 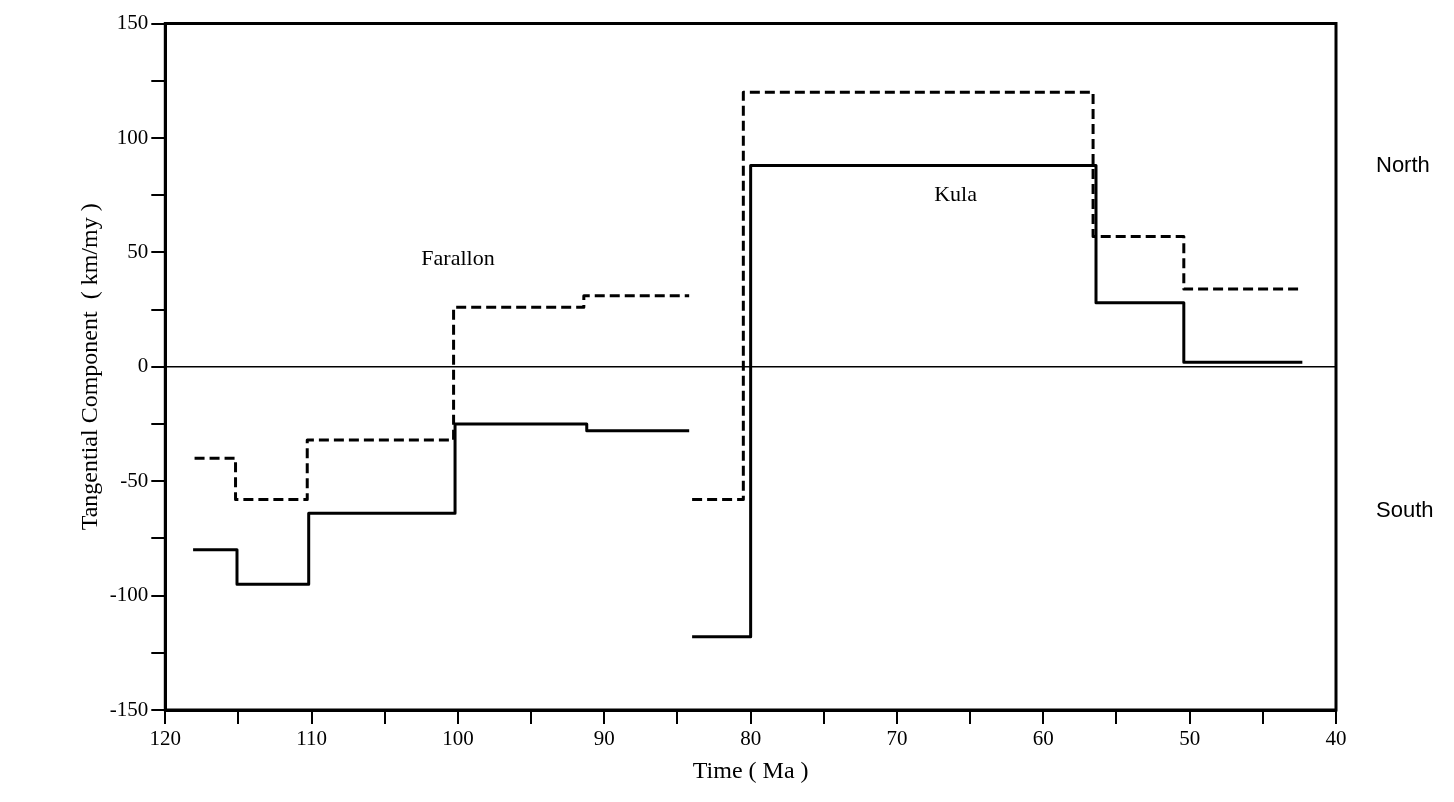 I want to click on x-tick-label: 40, so click(x=1336, y=738).